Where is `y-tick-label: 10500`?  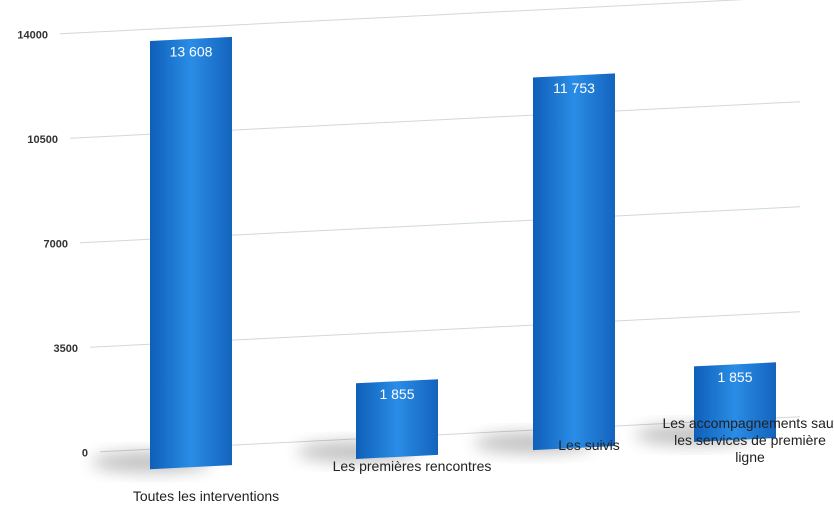 y-tick-label: 10500 is located at coordinates (42, 140).